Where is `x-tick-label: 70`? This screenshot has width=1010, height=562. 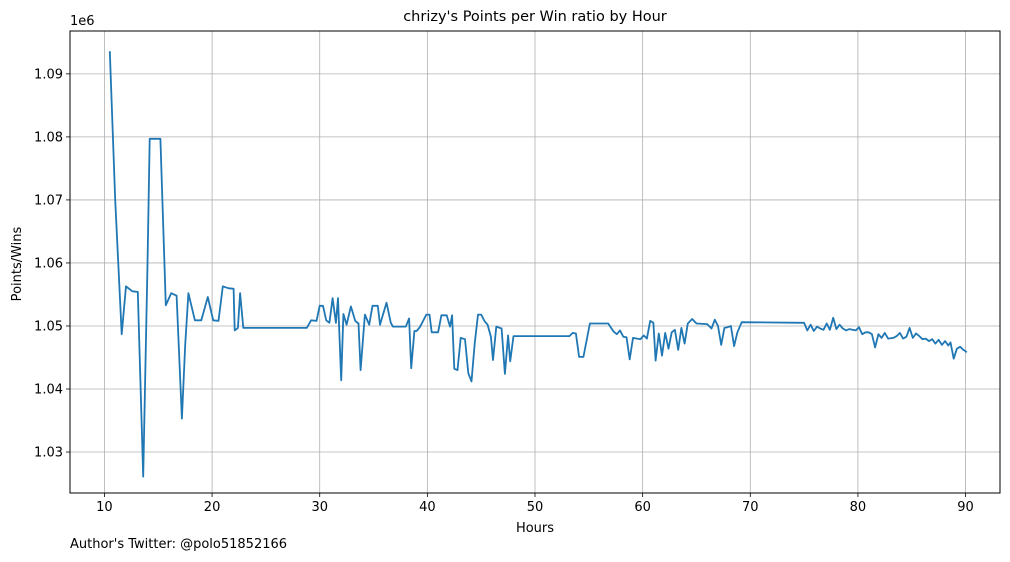 x-tick-label: 70 is located at coordinates (750, 507).